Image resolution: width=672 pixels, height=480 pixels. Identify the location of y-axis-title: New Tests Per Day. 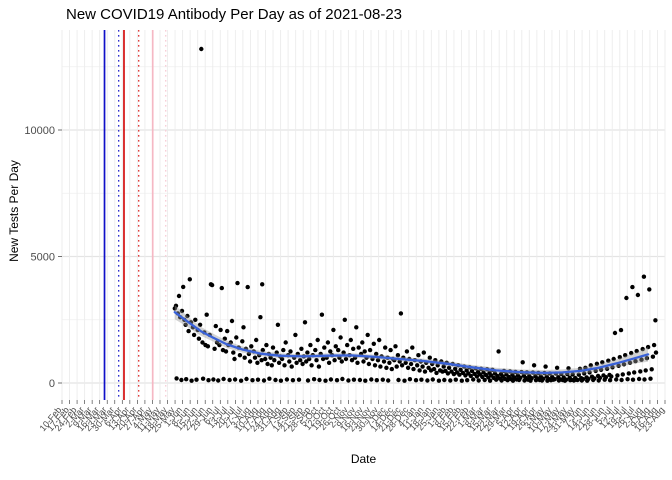
(14, 211).